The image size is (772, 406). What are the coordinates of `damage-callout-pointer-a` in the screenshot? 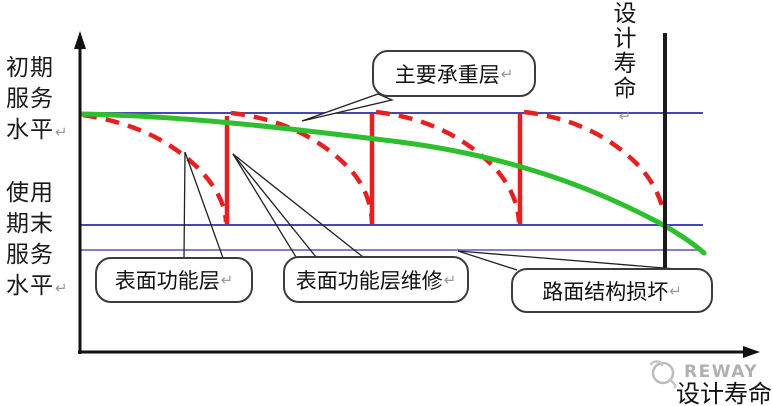 It's located at (487, 260).